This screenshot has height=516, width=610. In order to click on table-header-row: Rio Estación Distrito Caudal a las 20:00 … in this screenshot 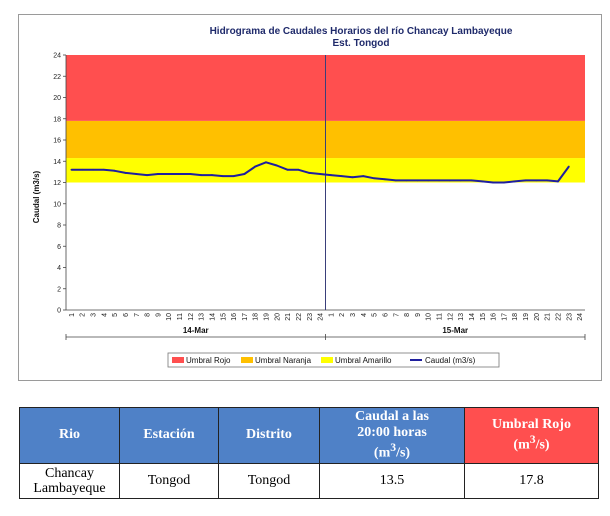, I will do `click(309, 435)`.